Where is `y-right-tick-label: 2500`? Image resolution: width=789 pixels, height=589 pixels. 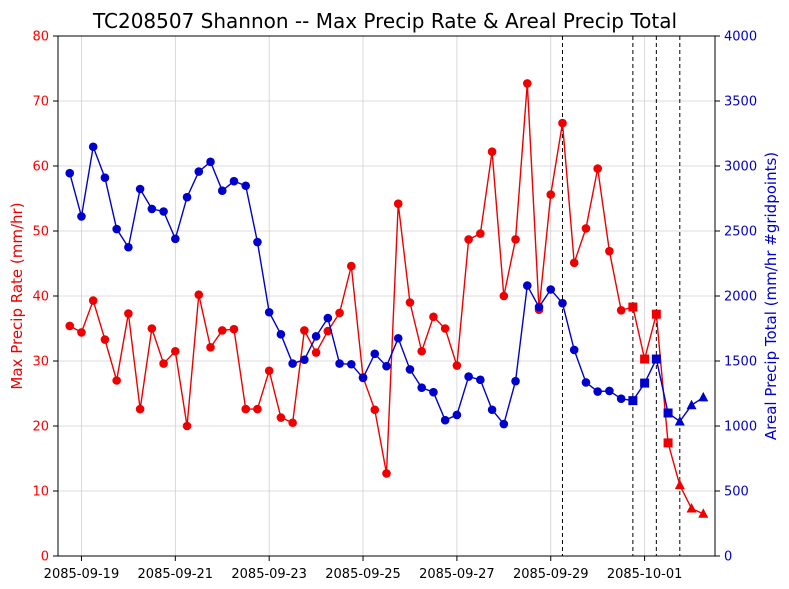
y-right-tick-label: 2500 is located at coordinates (740, 232).